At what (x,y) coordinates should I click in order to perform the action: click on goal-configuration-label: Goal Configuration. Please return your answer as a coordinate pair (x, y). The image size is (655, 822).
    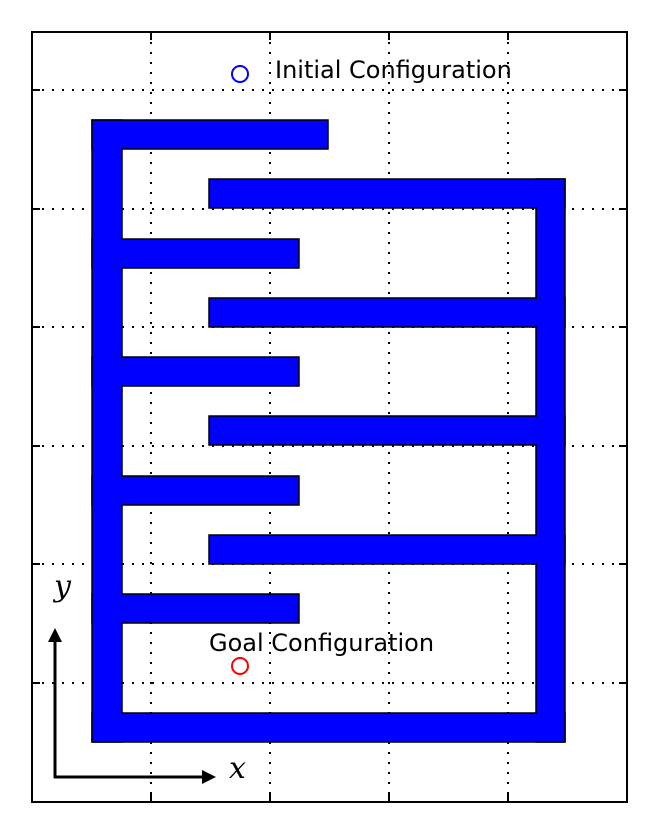
    Looking at the image, I should click on (321, 643).